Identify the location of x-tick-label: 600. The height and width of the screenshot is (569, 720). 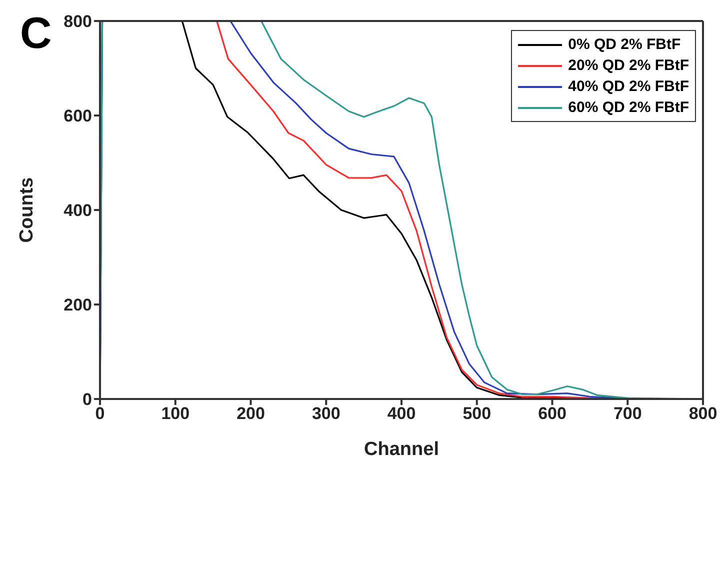
(552, 414).